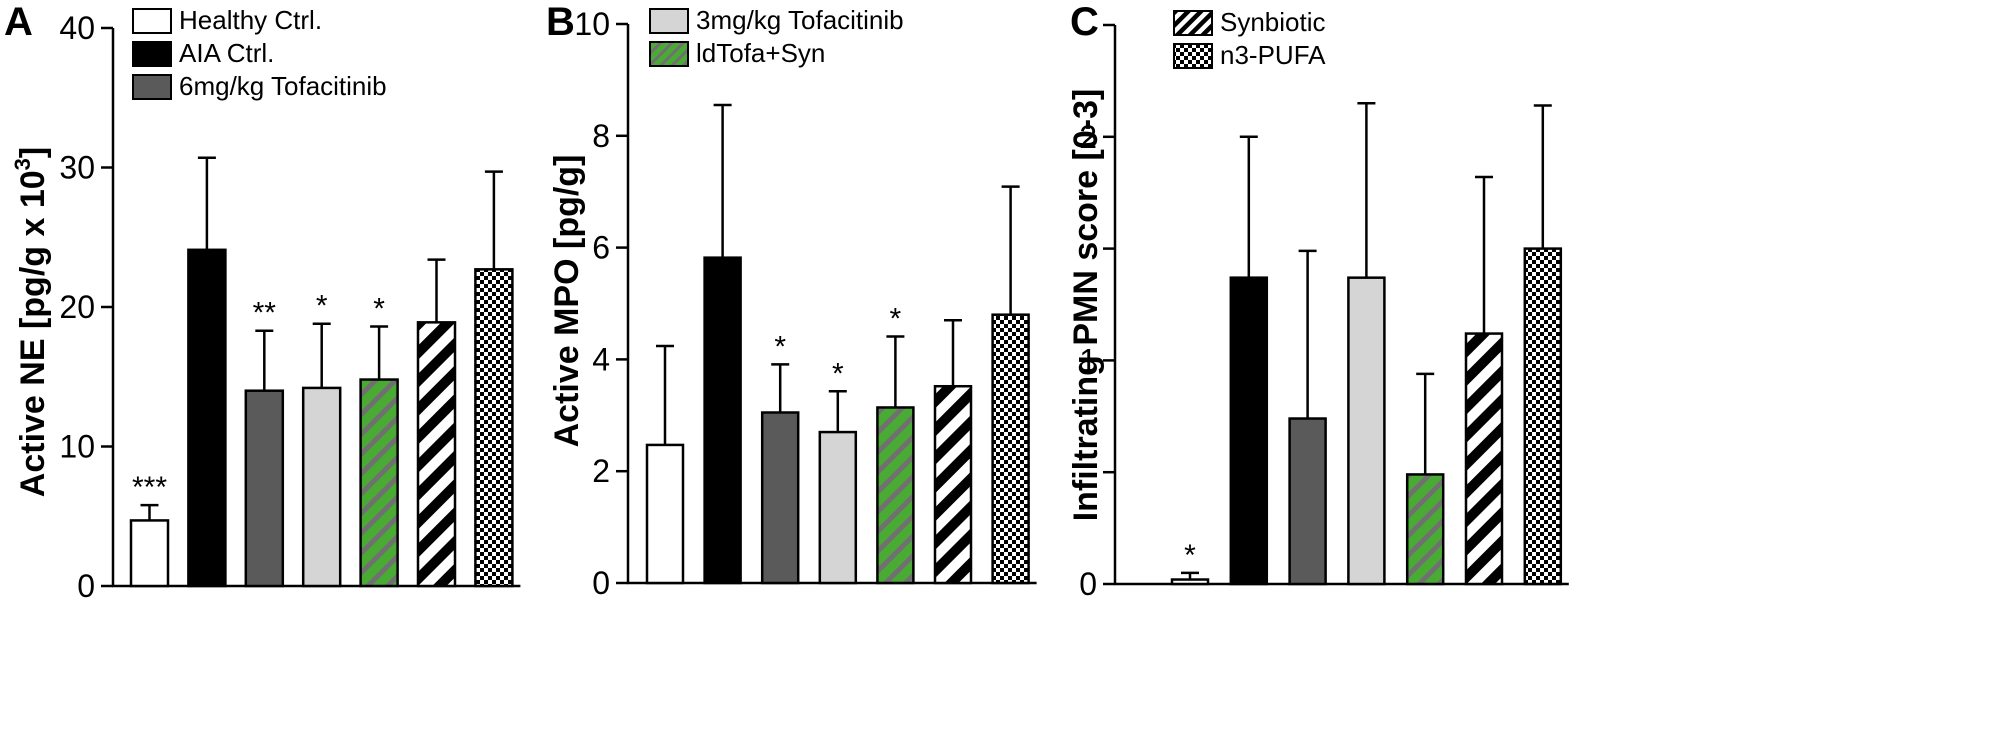 The height and width of the screenshot is (753, 1992). What do you see at coordinates (149, 487) in the screenshot?
I see `significance-marker: ***` at bounding box center [149, 487].